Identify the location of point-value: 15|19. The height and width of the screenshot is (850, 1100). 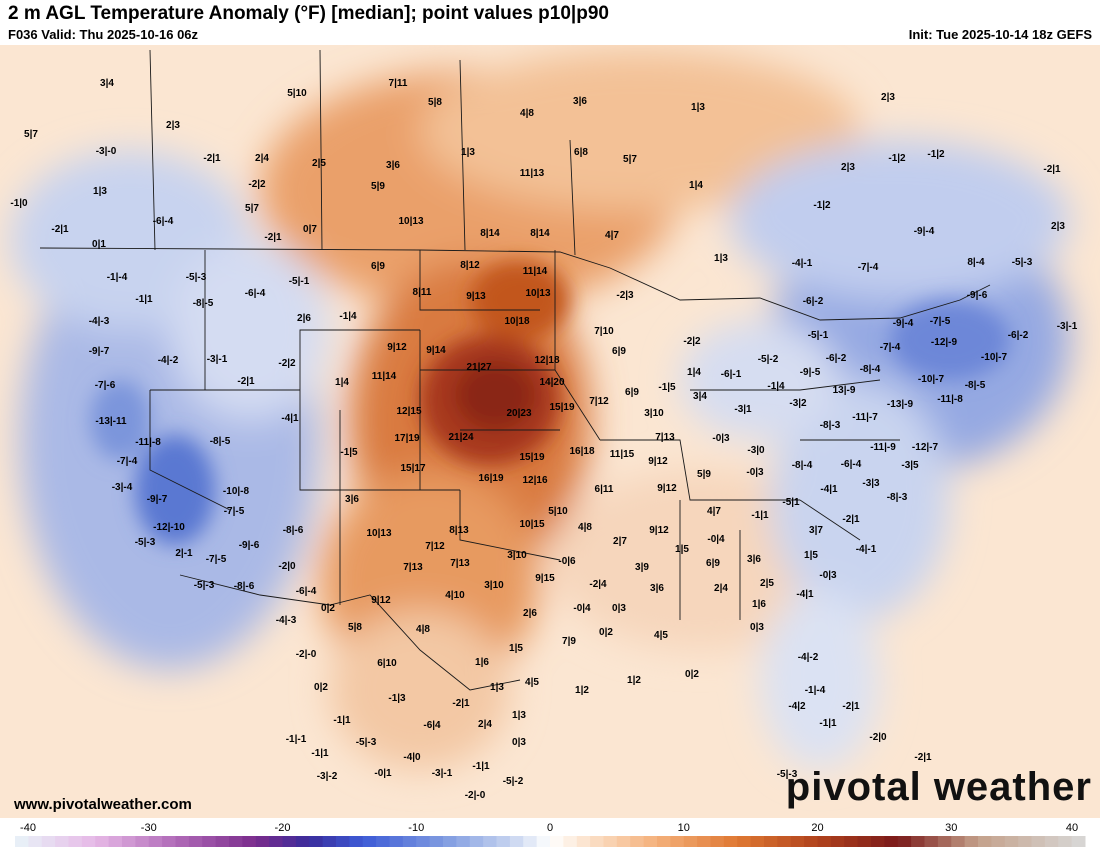
(531, 457).